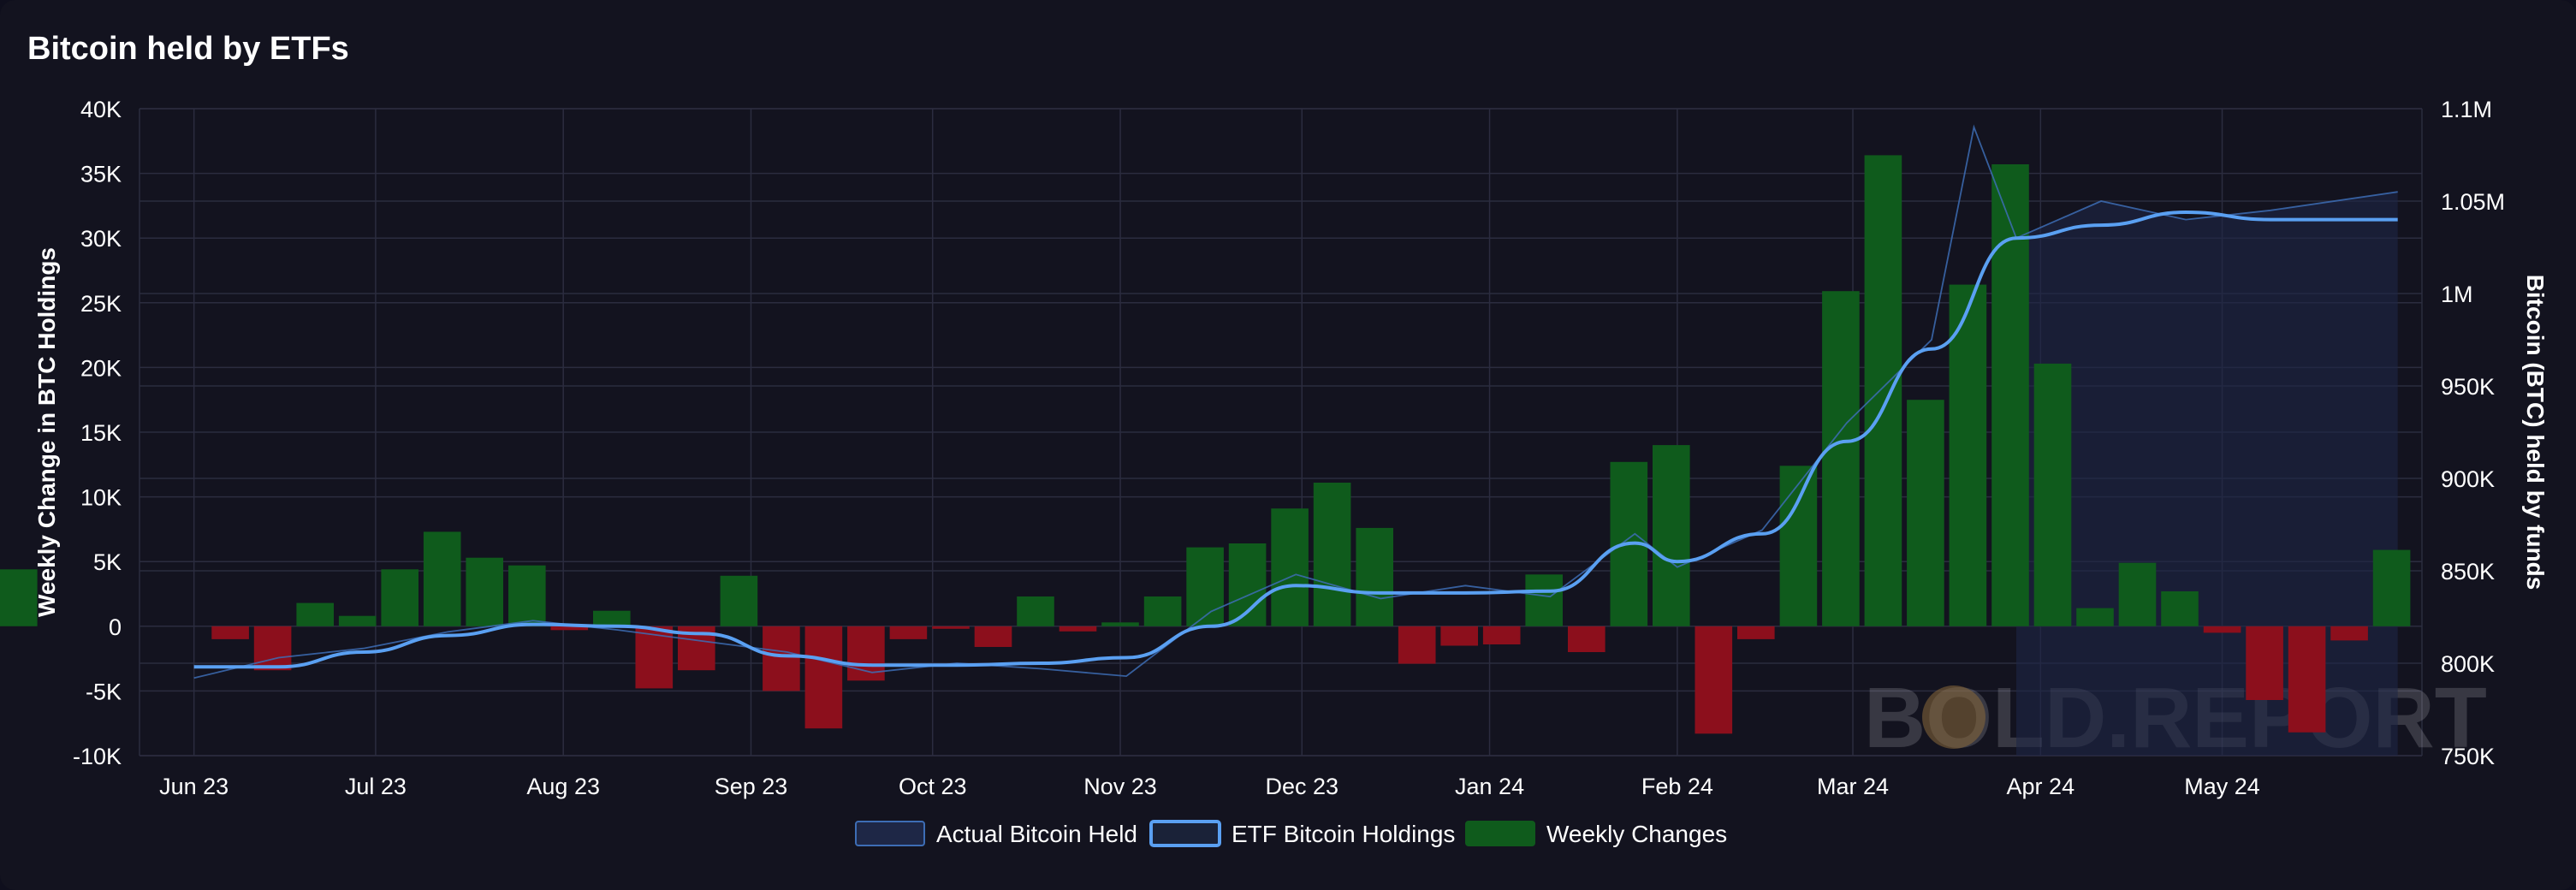 This screenshot has width=2576, height=890. Describe the element at coordinates (2457, 294) in the screenshot. I see `right-tick-label: 1M` at that location.